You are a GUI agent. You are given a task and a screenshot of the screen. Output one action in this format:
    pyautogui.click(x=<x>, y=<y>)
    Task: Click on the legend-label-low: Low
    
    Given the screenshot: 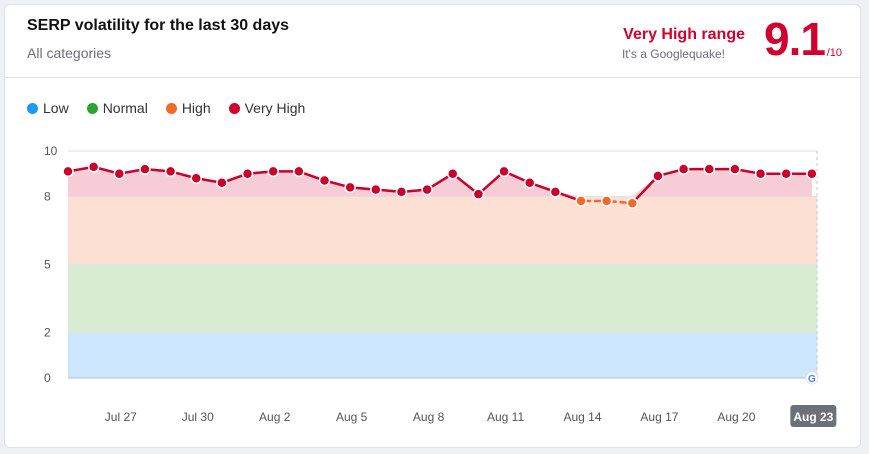 What is the action you would take?
    pyautogui.click(x=56, y=108)
    